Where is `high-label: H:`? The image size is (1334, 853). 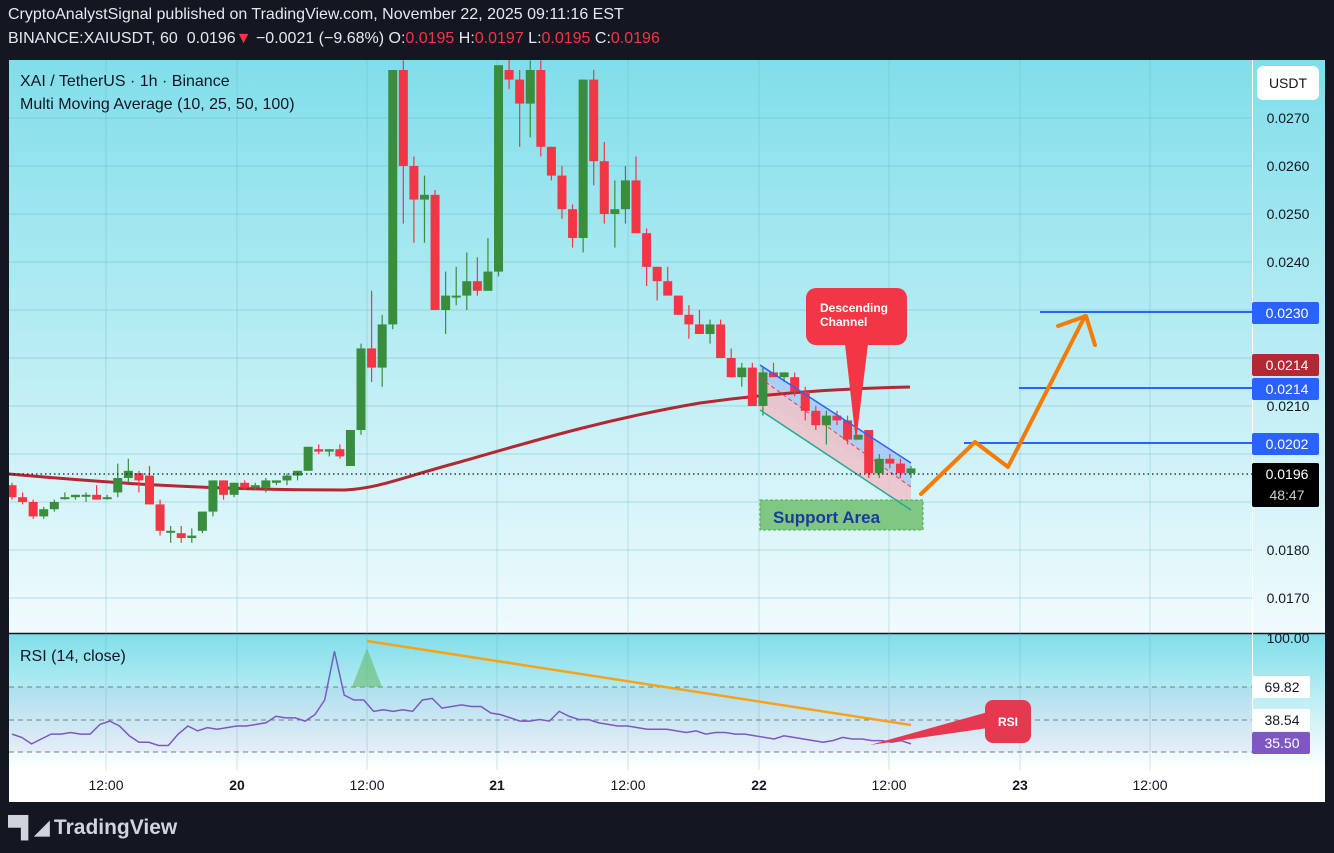
high-label: H: is located at coordinates (466, 38).